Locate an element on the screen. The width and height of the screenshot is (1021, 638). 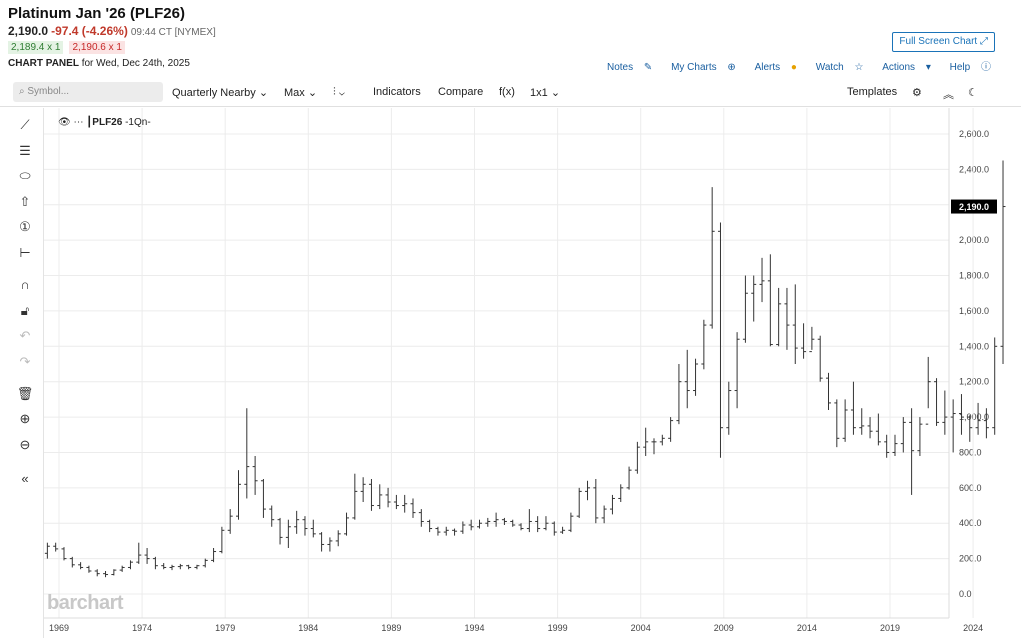
eye-icon: 👁︎ is located at coordinates (64, 122).